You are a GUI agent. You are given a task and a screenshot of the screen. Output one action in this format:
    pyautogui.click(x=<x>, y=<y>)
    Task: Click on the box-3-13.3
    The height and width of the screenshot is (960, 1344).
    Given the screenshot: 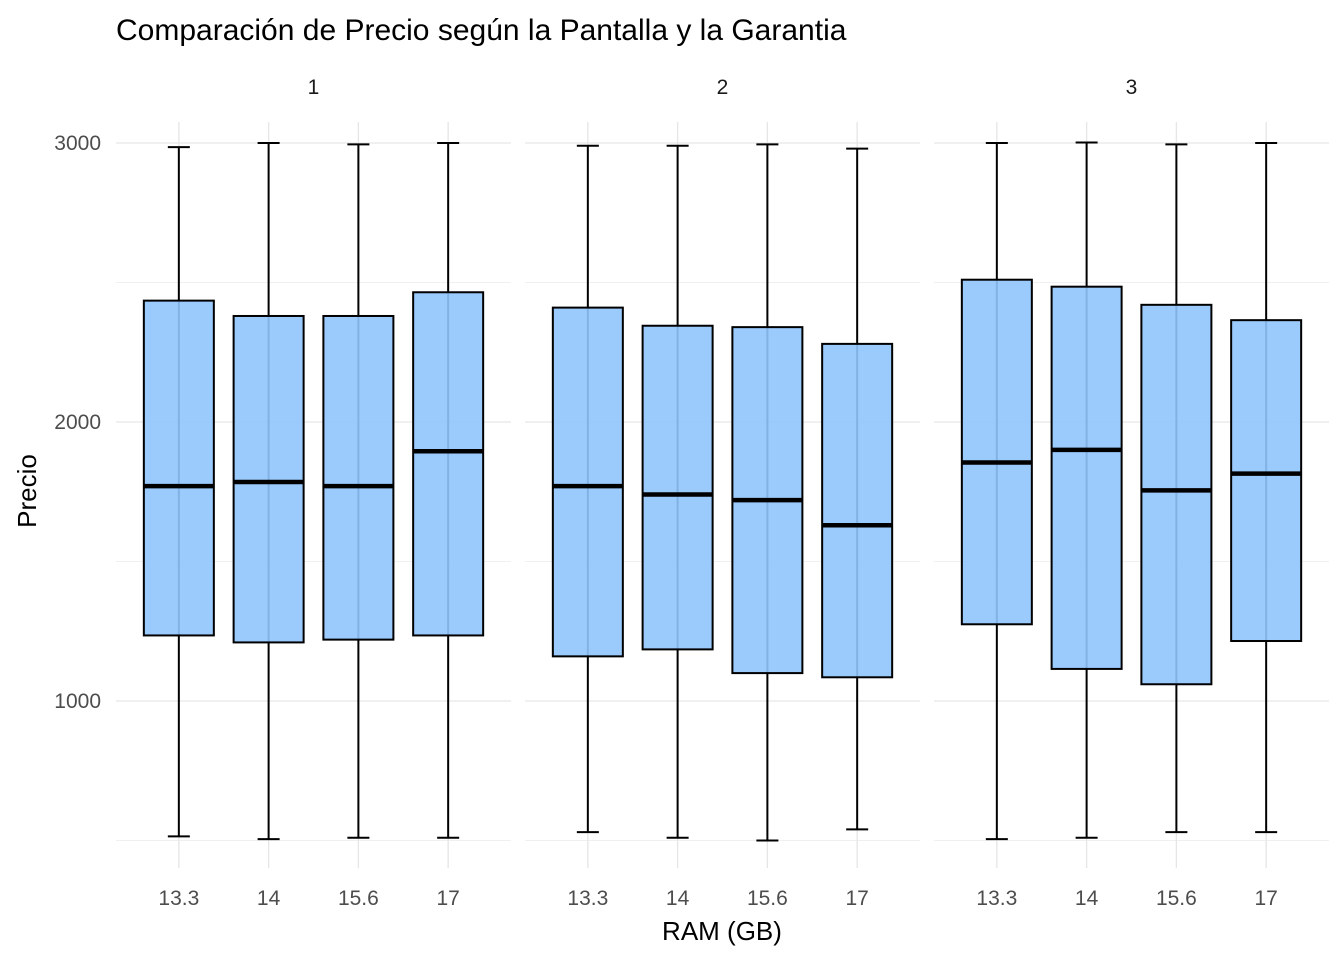 What is the action you would take?
    pyautogui.click(x=996, y=491)
    